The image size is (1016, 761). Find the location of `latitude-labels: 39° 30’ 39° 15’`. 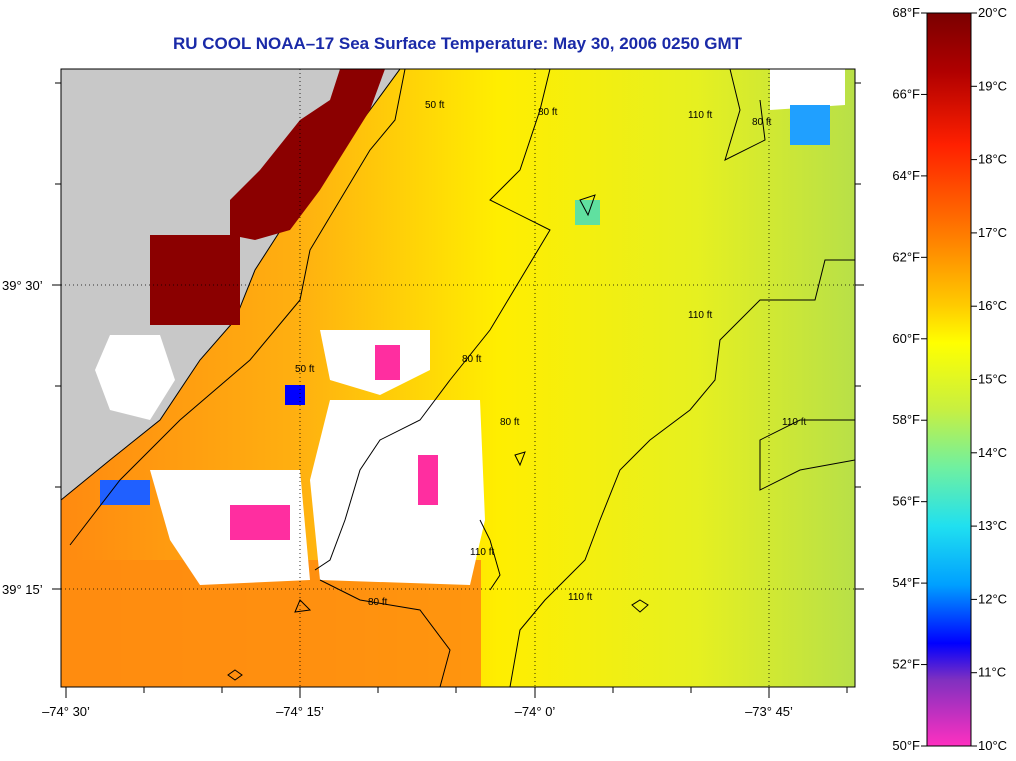

latitude-labels: 39° 30’ 39° 15’ is located at coordinates (22, 437).